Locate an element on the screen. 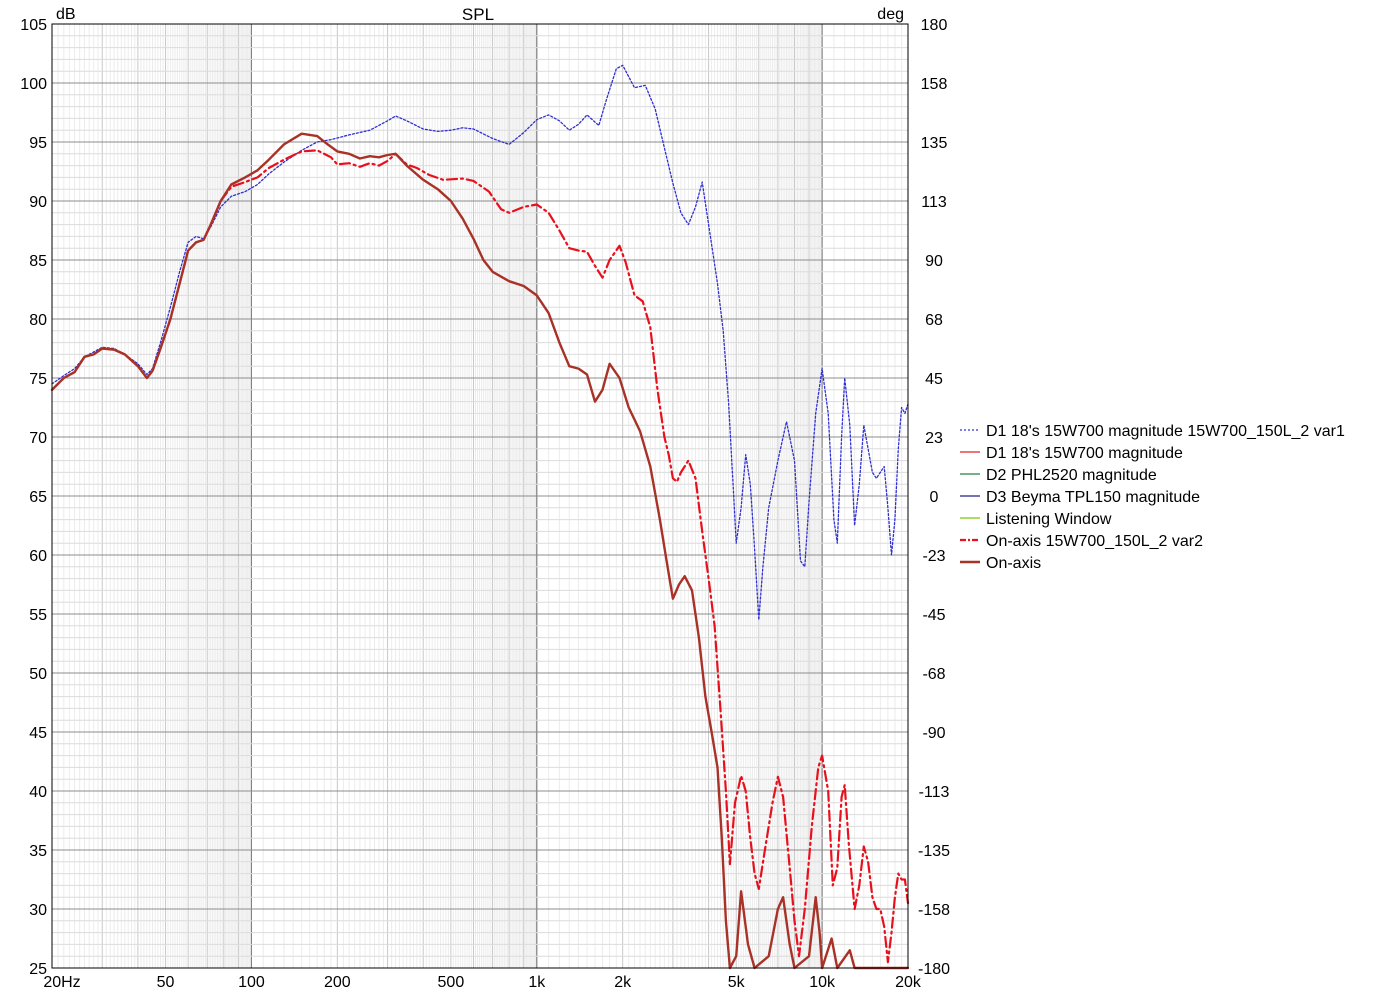 The image size is (1400, 990). left-axis-title: dB is located at coordinates (66, 14).